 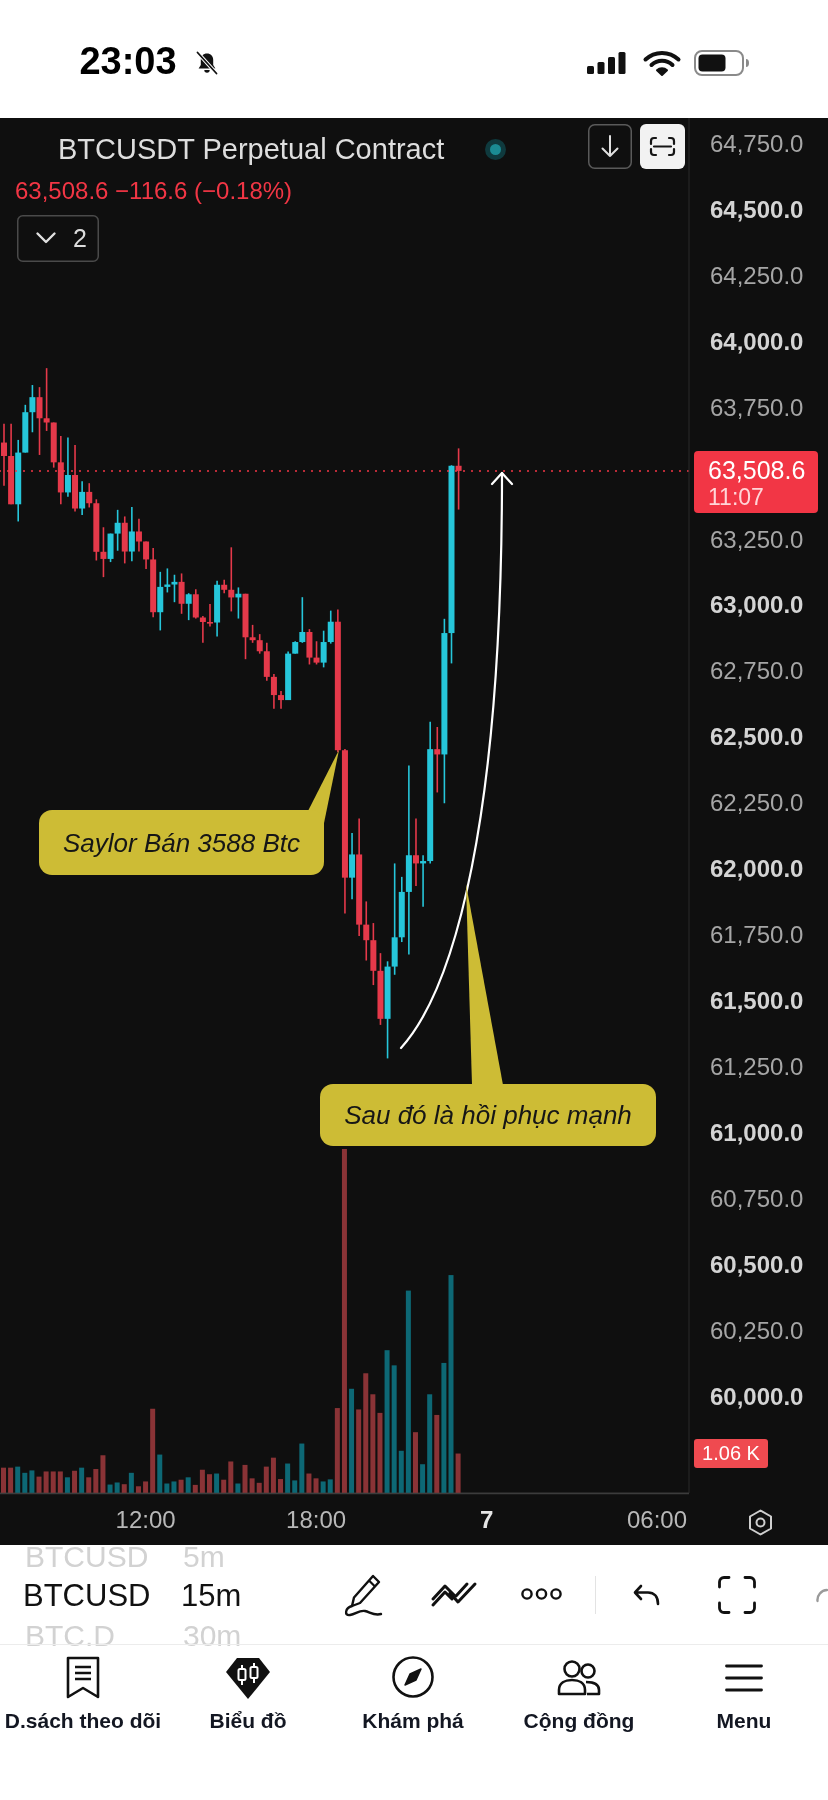 What do you see at coordinates (757, 803) in the screenshot?
I see `y-tick-label: 62,250.0` at bounding box center [757, 803].